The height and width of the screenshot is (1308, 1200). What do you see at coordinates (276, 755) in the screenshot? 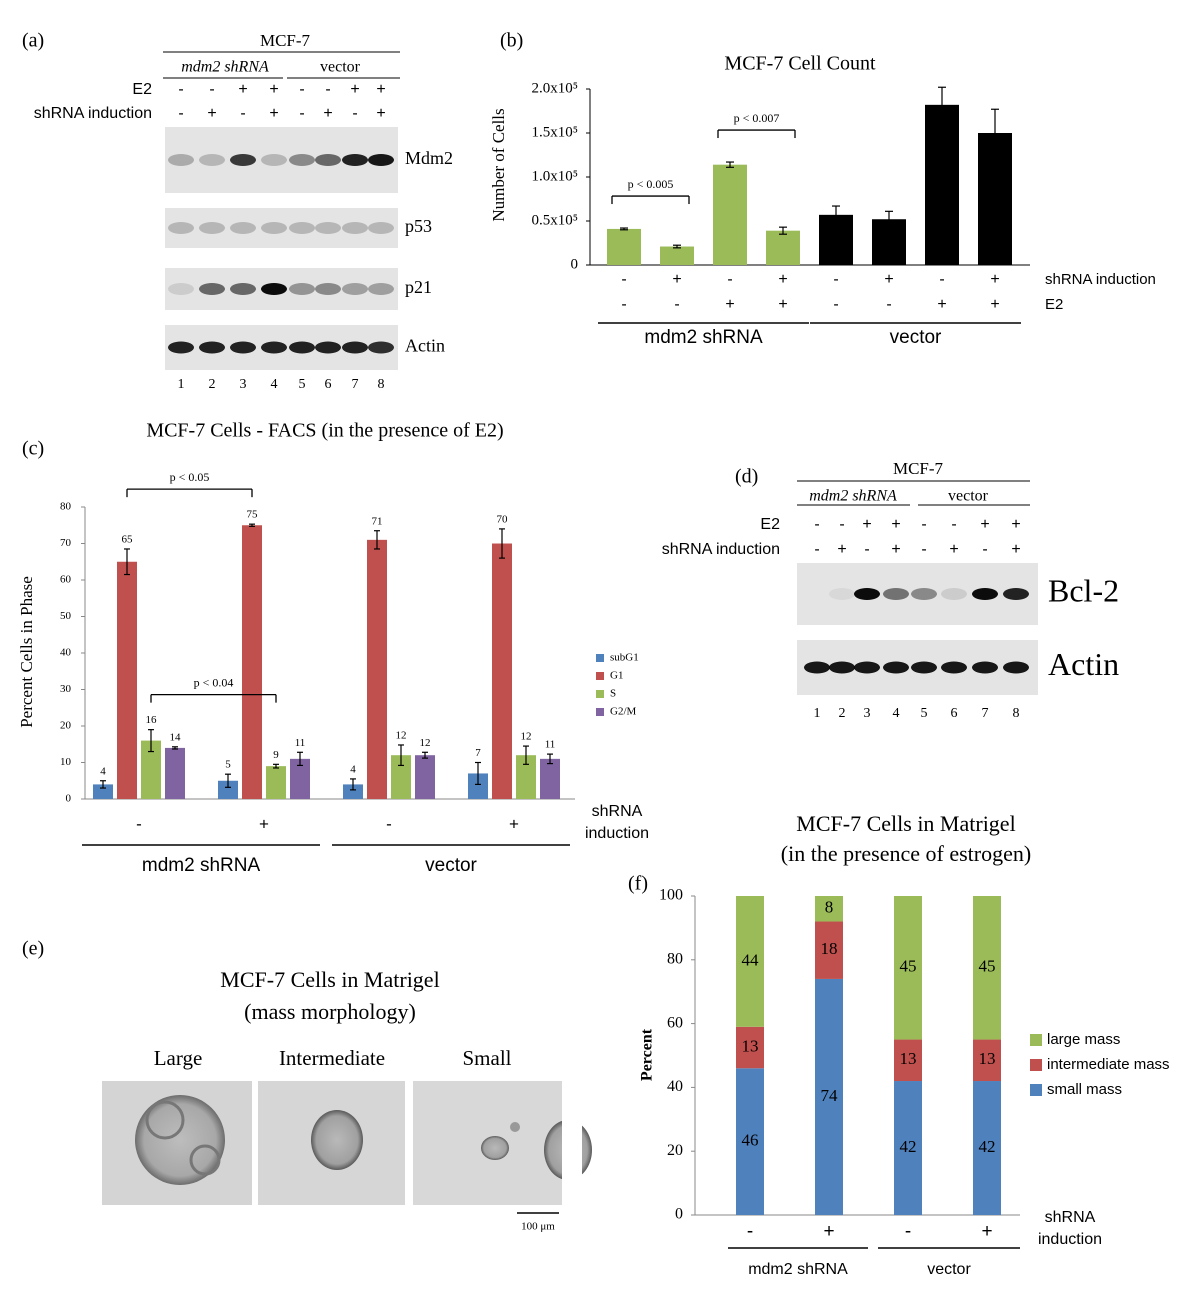
I see `value-label: 9` at bounding box center [276, 755].